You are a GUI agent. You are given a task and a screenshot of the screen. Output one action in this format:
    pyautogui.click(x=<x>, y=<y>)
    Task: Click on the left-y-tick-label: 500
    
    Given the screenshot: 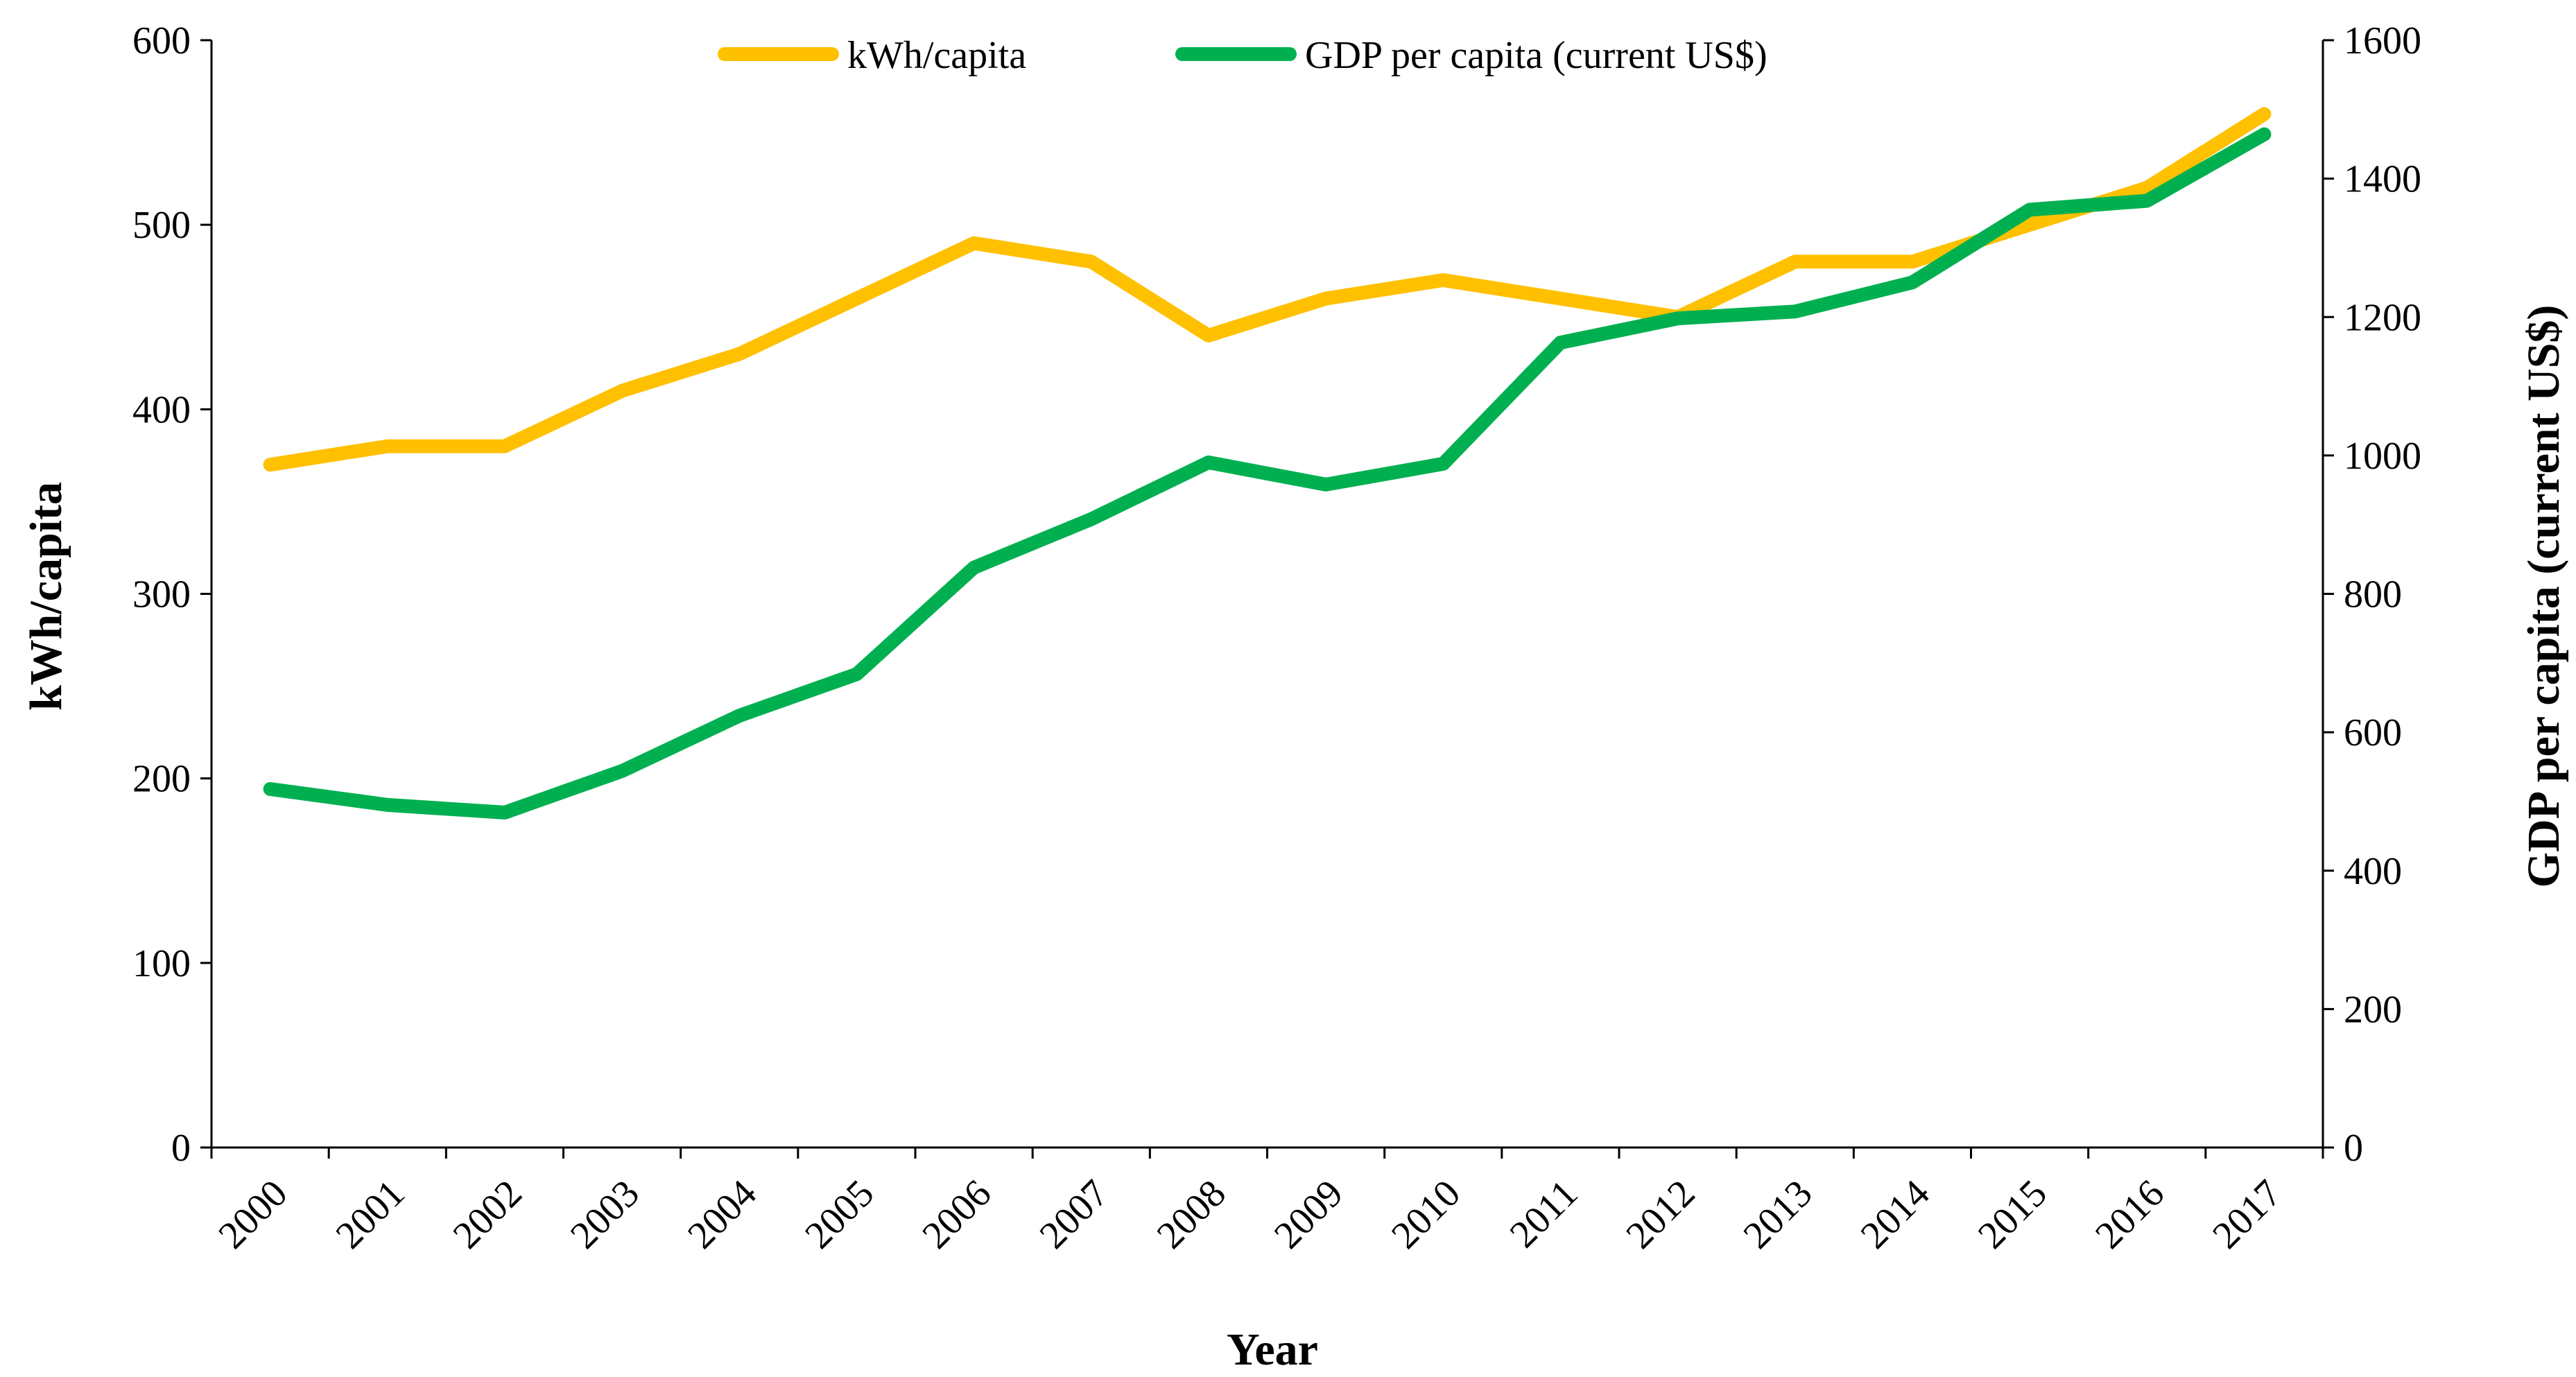 What is the action you would take?
    pyautogui.click(x=161, y=226)
    